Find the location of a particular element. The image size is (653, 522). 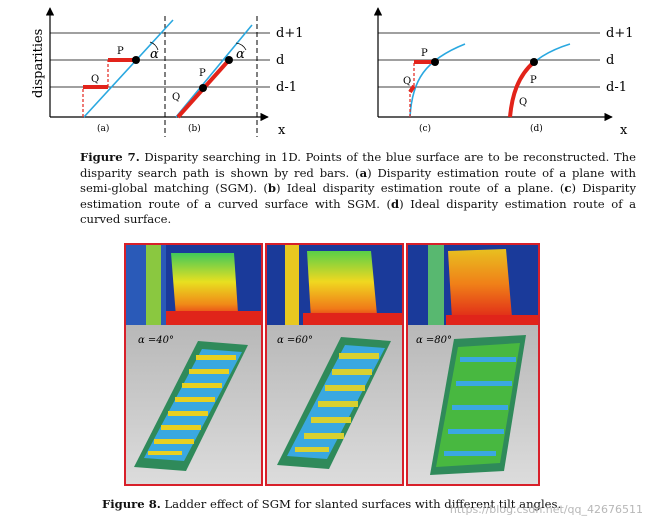

panel-image: α =80° is located at coordinates (473, 364).